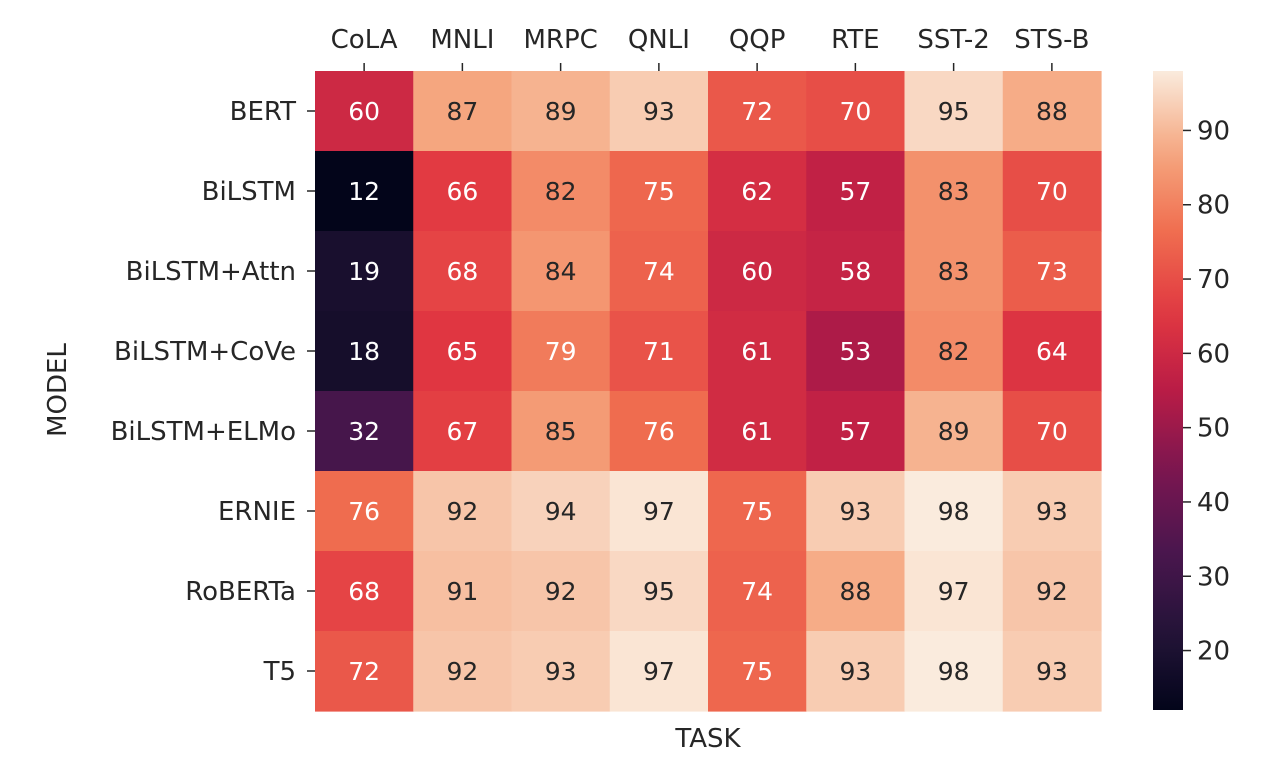 This screenshot has height=783, width=1280. Describe the element at coordinates (707, 739) in the screenshot. I see `x-axis-title: TASK` at that location.